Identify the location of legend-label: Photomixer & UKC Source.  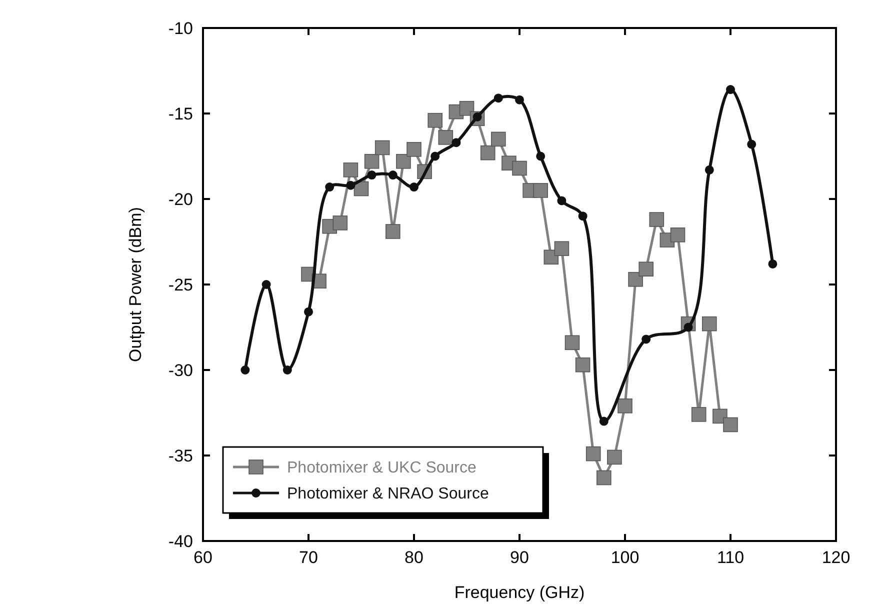
(382, 468).